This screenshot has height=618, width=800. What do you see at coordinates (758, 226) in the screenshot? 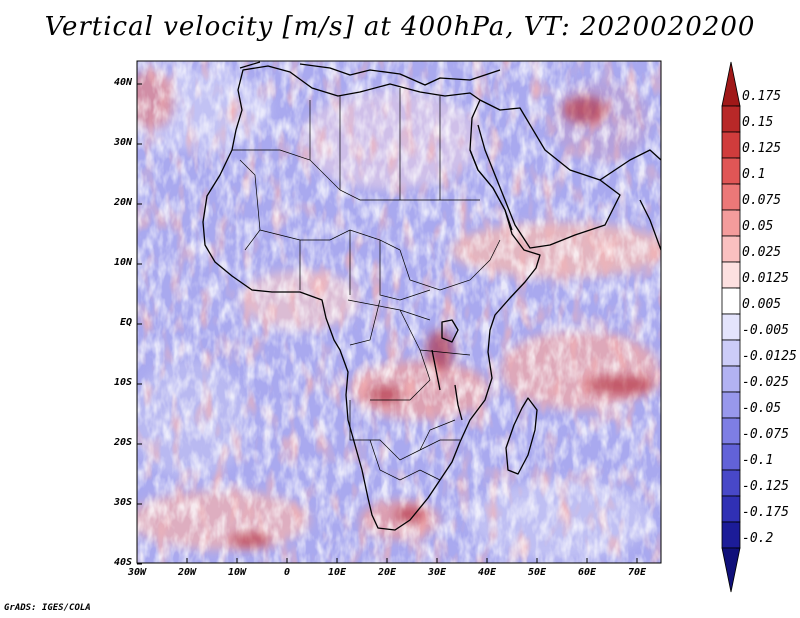
I see `colorbar-label: 0.05` at bounding box center [758, 226].